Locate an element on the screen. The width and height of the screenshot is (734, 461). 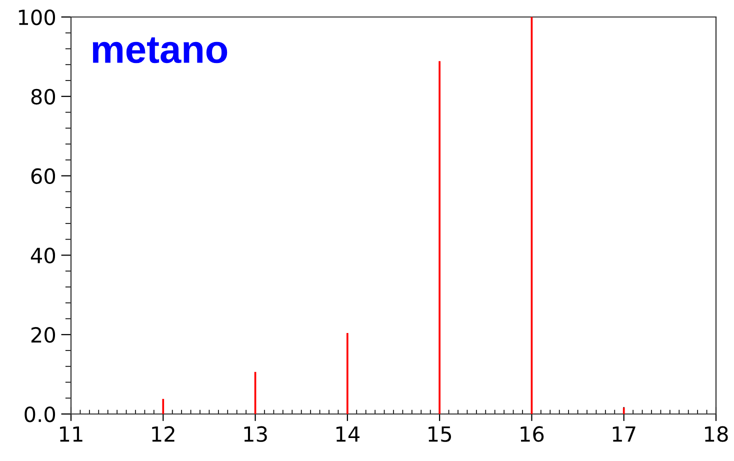
x-tick-label: 17 is located at coordinates (624, 434).